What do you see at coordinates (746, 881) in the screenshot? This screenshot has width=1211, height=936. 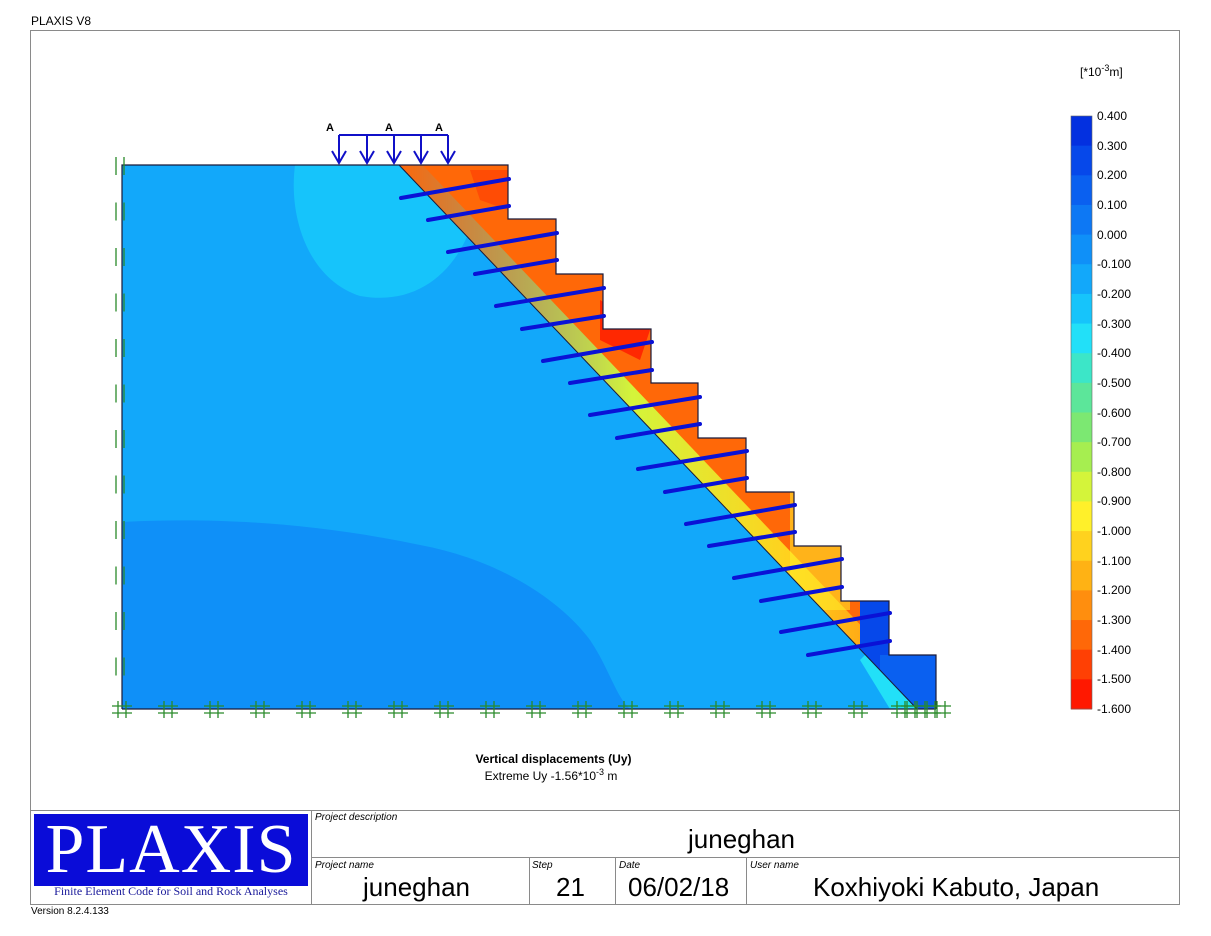 I see `divider-user` at bounding box center [746, 881].